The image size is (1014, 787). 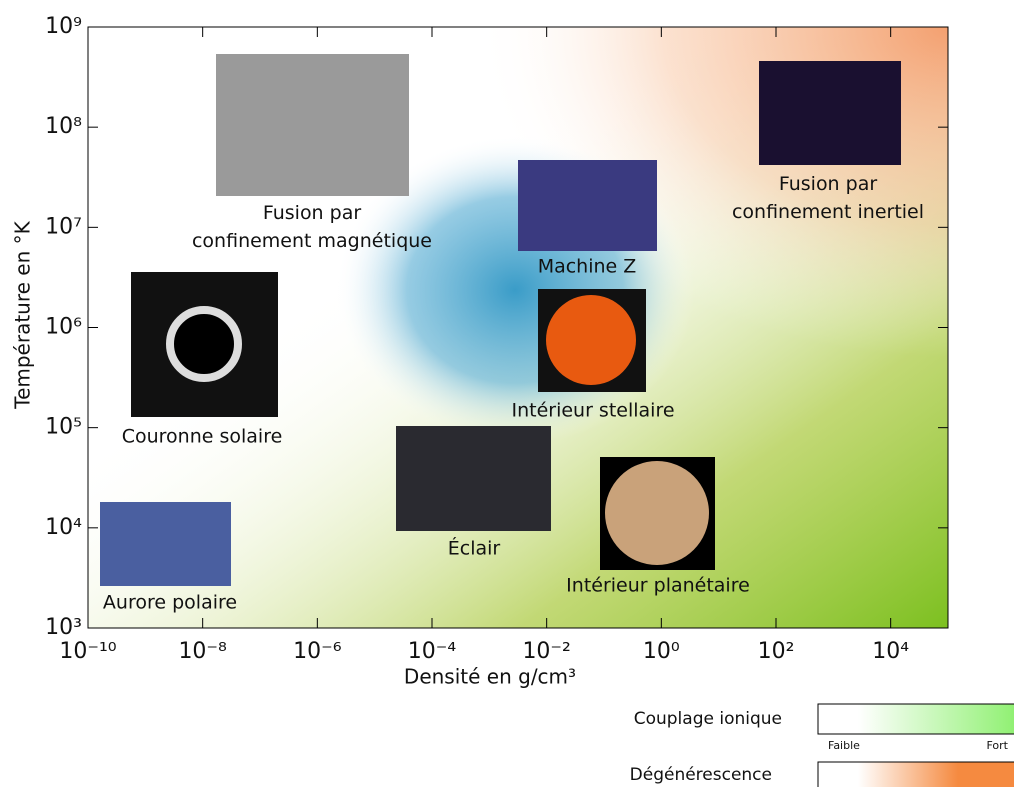 I want to click on x-tick-label: 10⁴, so click(x=890, y=651).